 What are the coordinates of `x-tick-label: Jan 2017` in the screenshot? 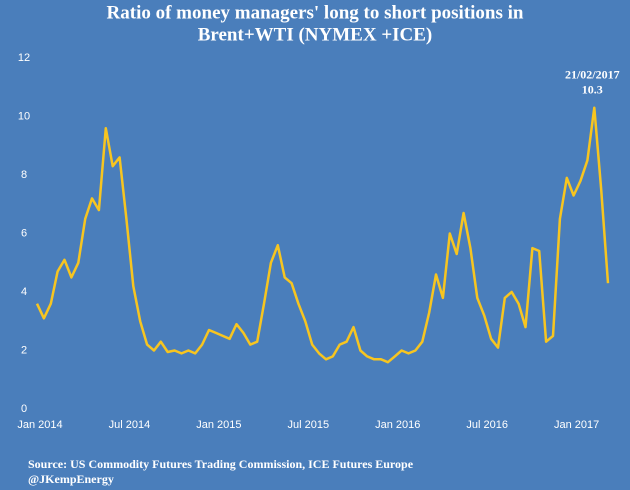 It's located at (576, 425).